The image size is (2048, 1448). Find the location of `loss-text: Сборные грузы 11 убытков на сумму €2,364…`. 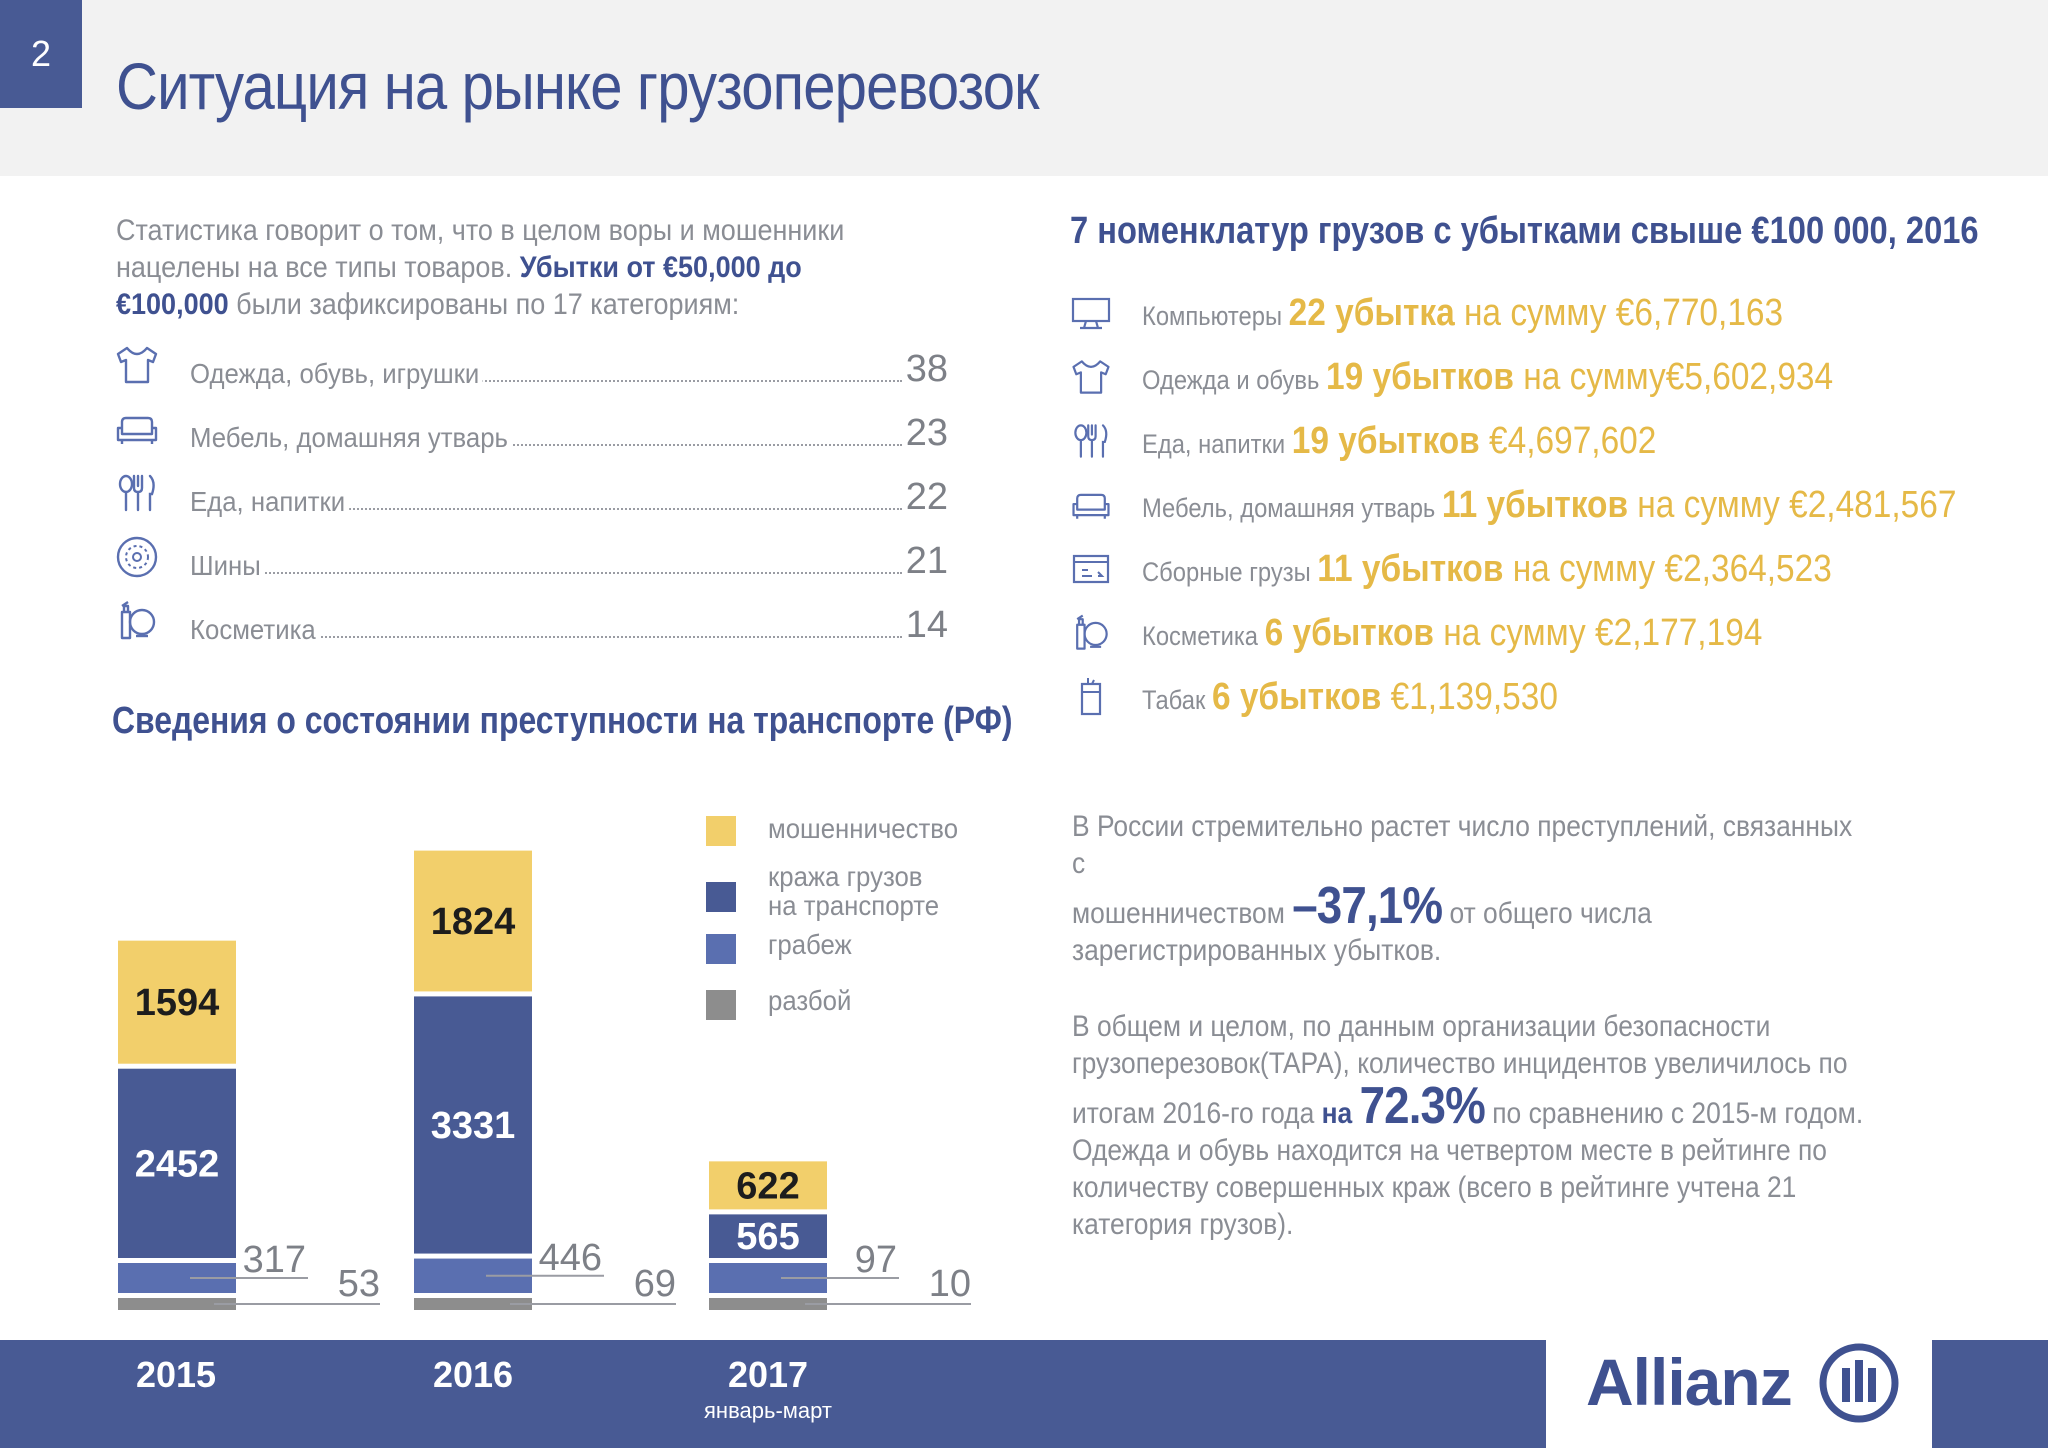

loss-text: Сборные грузы 11 убытков на сумму €2,364… is located at coordinates (1487, 573).